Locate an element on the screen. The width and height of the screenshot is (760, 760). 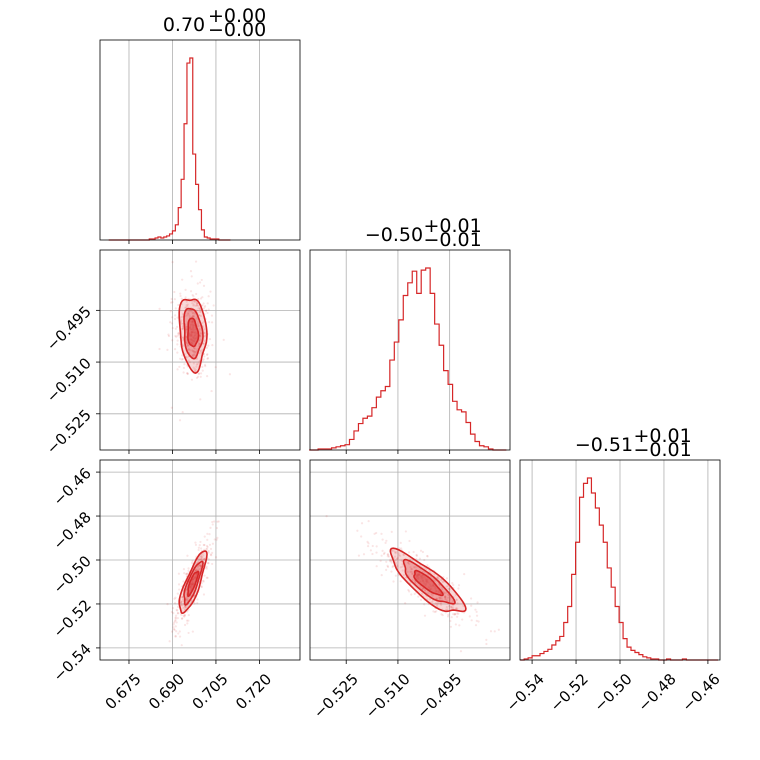
y-tick-label: −0.525 is located at coordinates (69, 432).